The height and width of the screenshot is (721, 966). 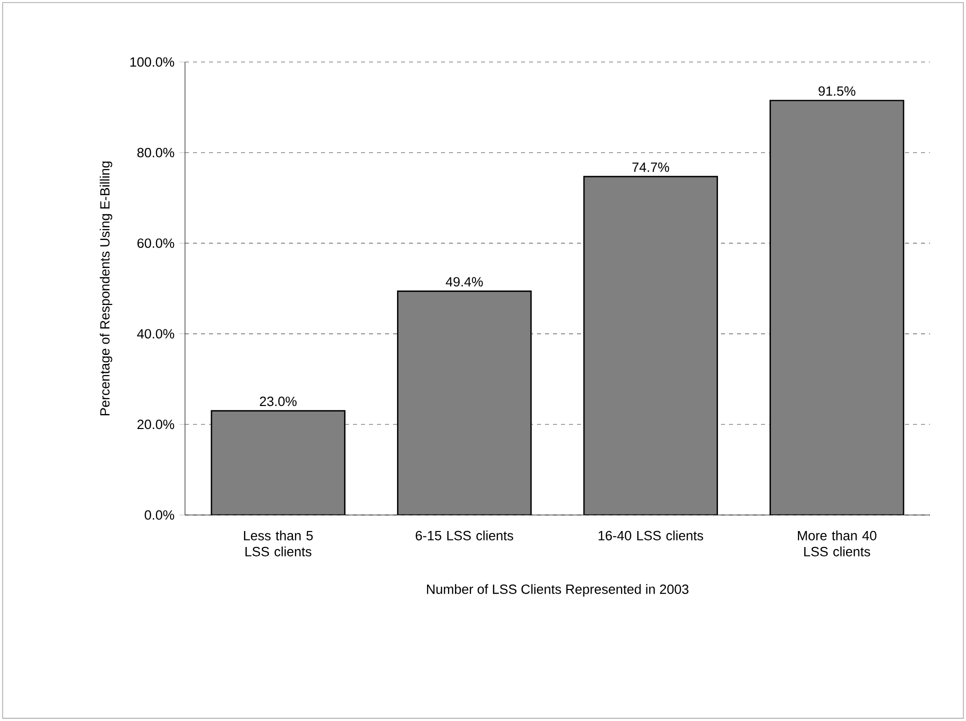 What do you see at coordinates (651, 535) in the screenshot?
I see `x-tick-label: 16-40 LSS clients` at bounding box center [651, 535].